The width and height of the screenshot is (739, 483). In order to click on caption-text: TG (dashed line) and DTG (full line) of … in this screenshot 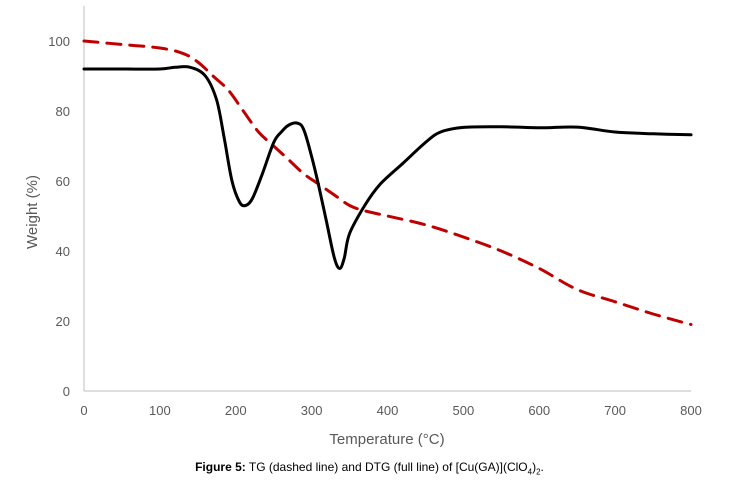, I will do `click(386, 467)`.